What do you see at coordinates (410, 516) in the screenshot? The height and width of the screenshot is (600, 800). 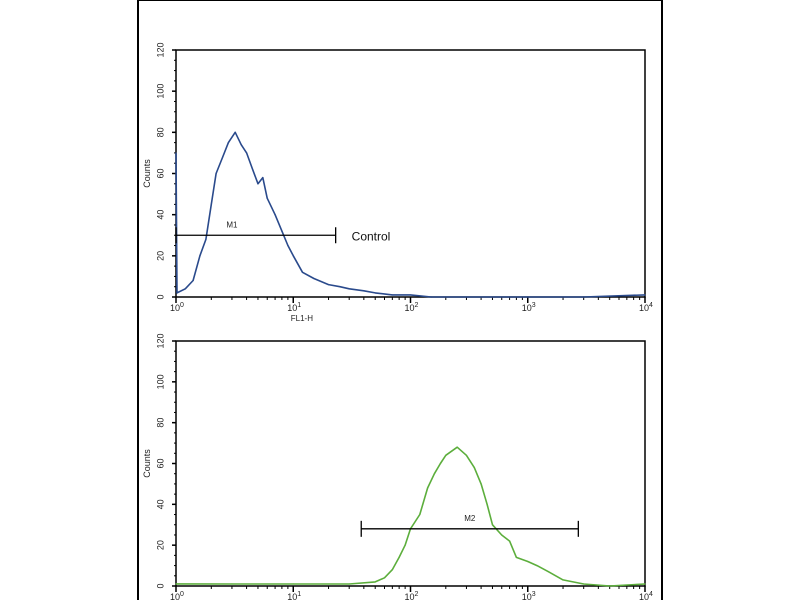 I see `histogram-line` at bounding box center [410, 516].